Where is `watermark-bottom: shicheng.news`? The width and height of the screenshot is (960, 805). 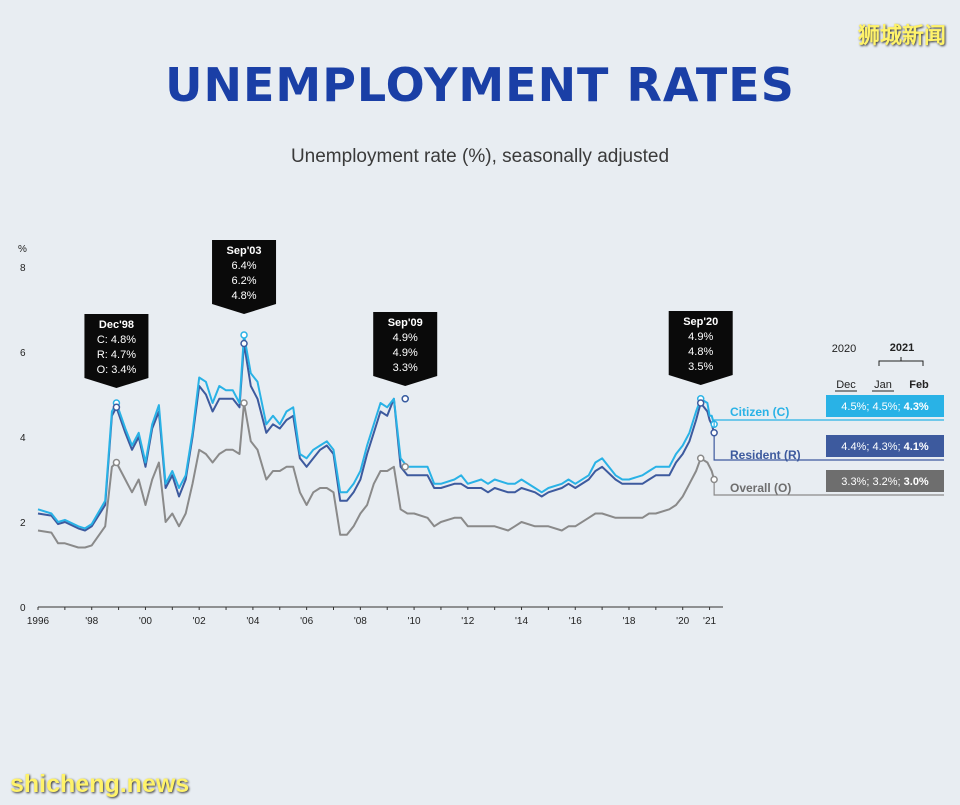
watermark-bottom: shicheng.news is located at coordinates (100, 784).